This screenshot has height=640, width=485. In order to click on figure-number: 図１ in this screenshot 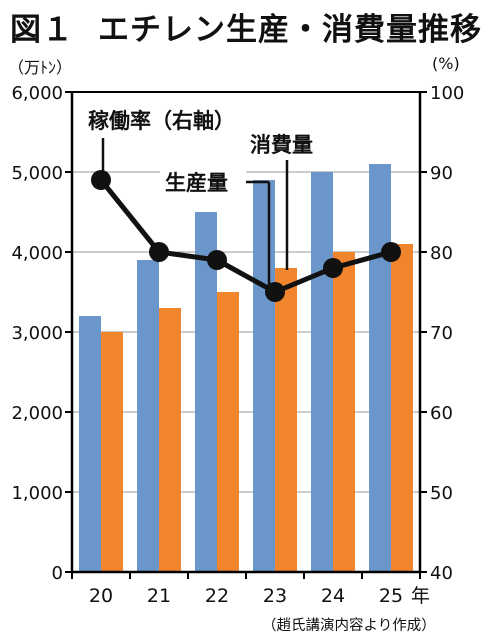, I will do `click(42, 30)`.